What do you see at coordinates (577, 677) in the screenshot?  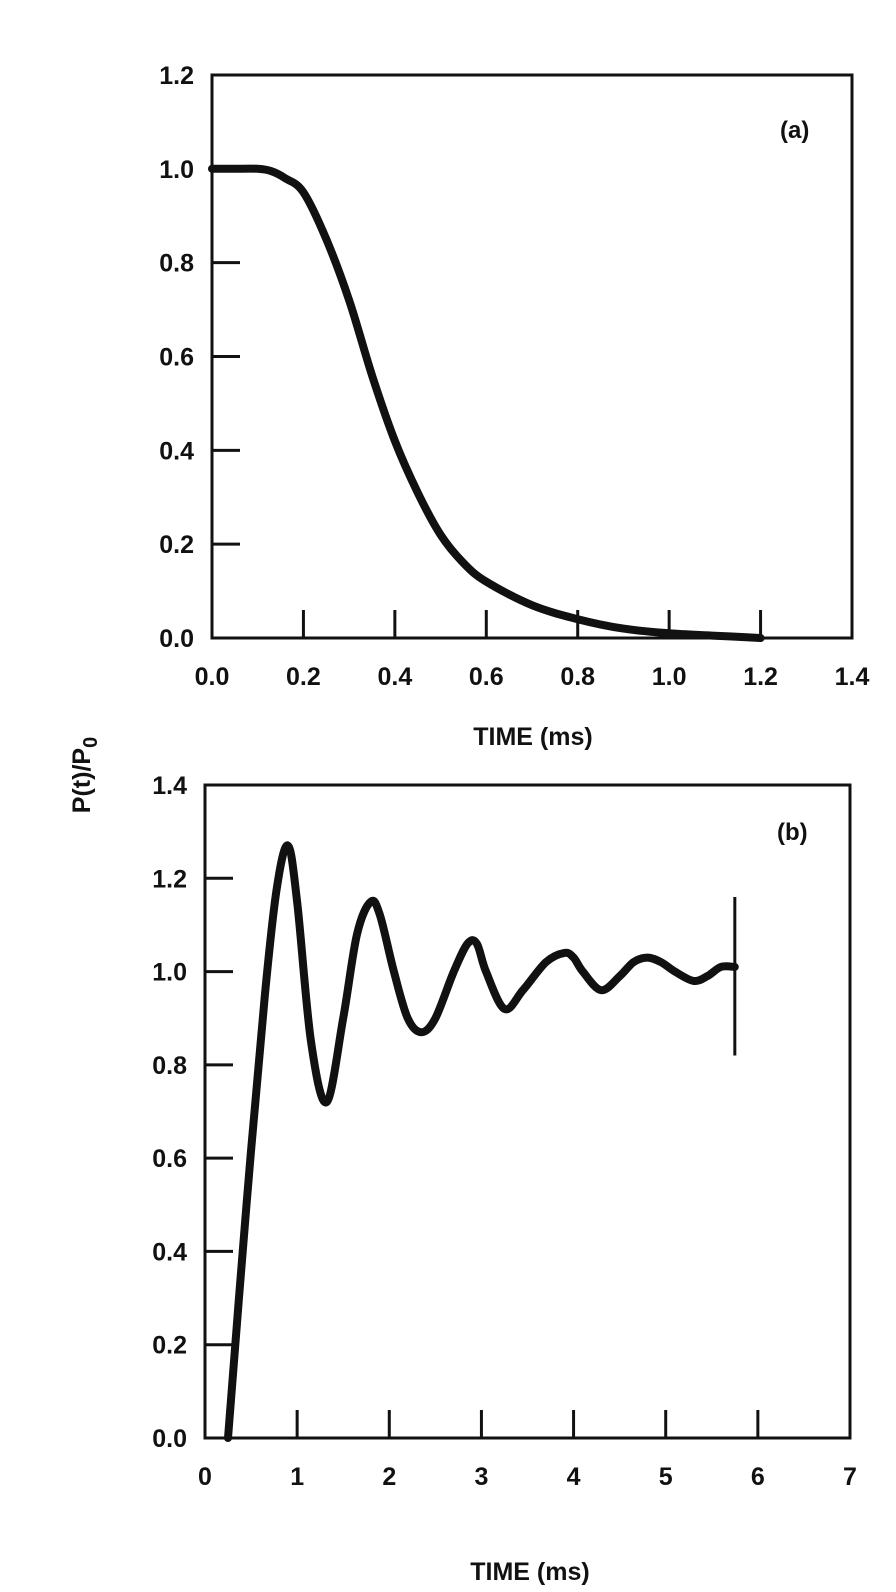 I see `x-tick-label-a: 0.8` at bounding box center [577, 677].